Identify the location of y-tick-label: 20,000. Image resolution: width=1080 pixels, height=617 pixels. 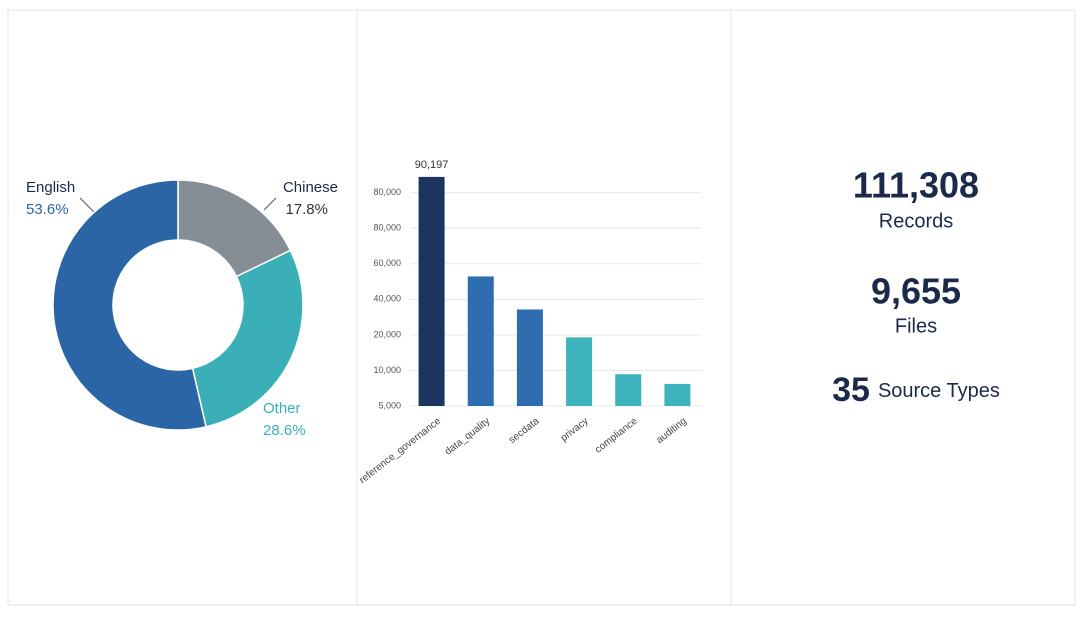
(387, 334).